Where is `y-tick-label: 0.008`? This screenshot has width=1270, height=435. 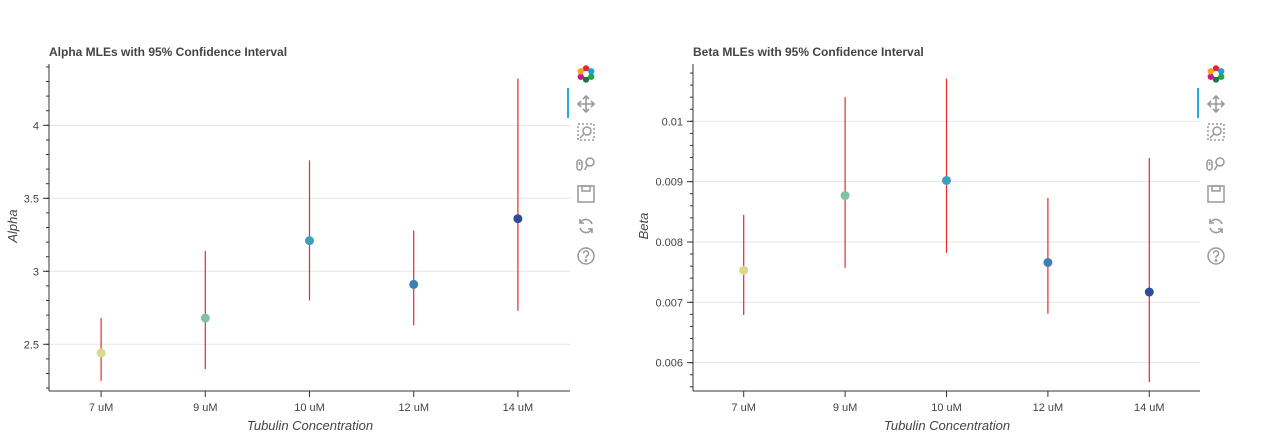 y-tick-label: 0.008 is located at coordinates (669, 243).